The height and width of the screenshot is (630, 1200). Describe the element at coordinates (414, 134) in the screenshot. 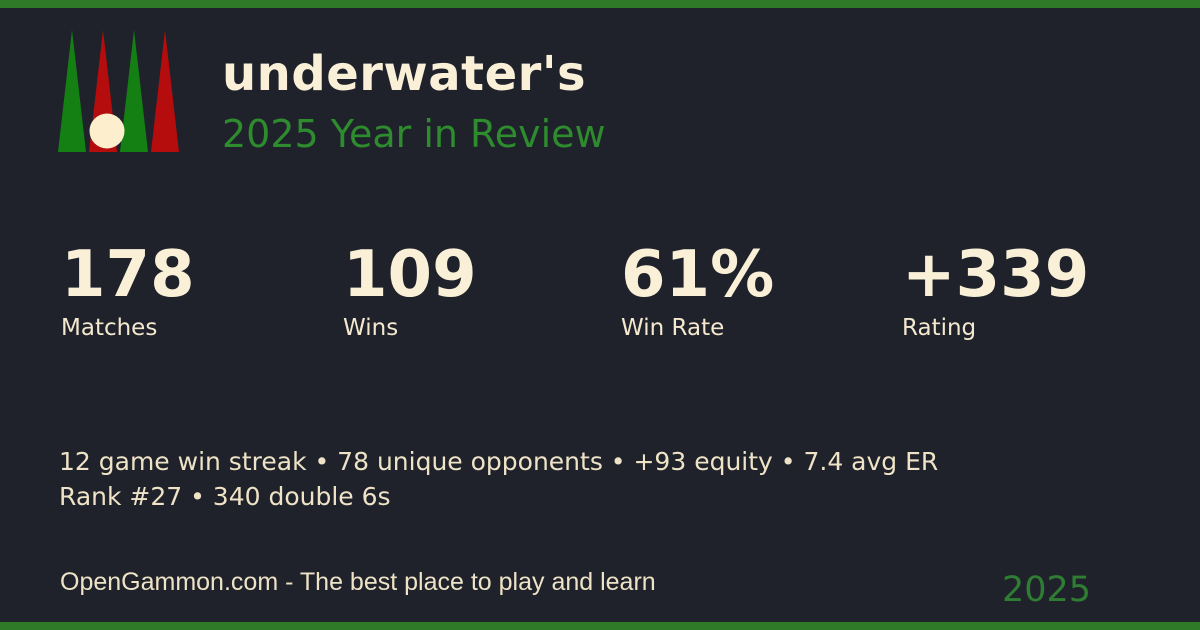

I see `page-subtitle: 2025 Year in Review` at that location.